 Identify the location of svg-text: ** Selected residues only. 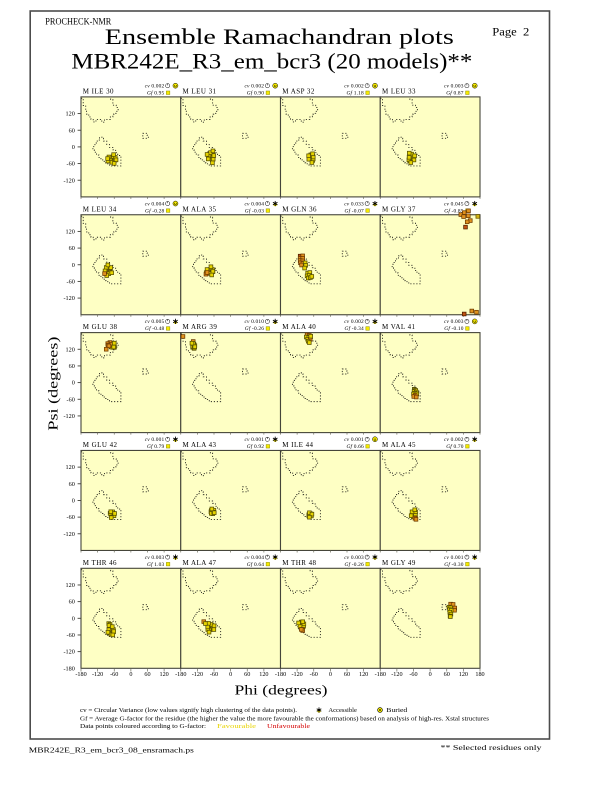
(491, 747).